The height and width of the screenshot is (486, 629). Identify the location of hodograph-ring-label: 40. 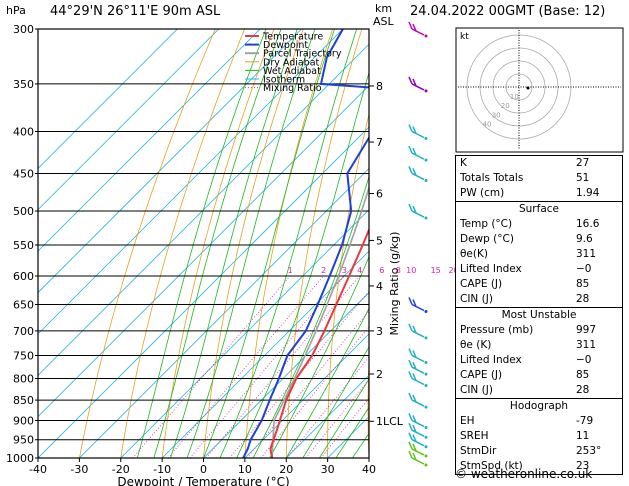
(487, 124).